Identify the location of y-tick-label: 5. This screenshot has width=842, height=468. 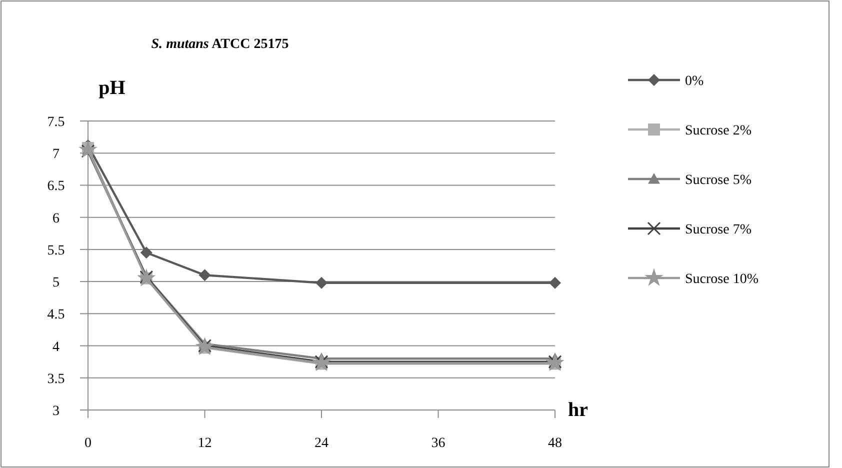
(56, 283).